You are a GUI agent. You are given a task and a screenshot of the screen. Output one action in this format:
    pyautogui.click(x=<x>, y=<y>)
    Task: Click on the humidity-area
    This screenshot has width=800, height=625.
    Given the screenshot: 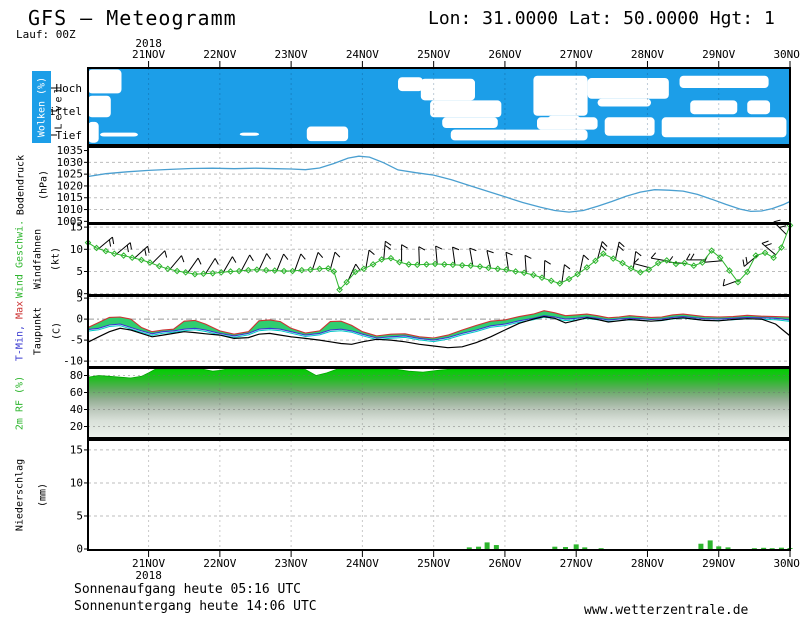 What is the action you would take?
    pyautogui.click(x=439, y=403)
    